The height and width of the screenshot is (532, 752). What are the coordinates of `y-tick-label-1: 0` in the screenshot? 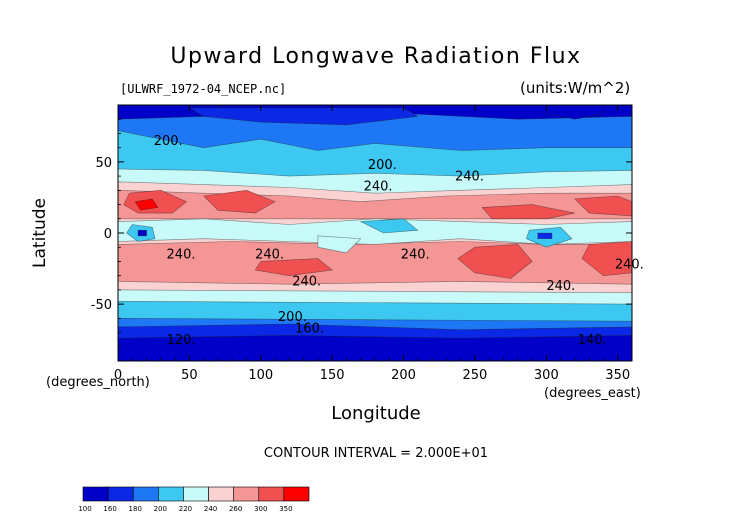 It's located at (108, 234).